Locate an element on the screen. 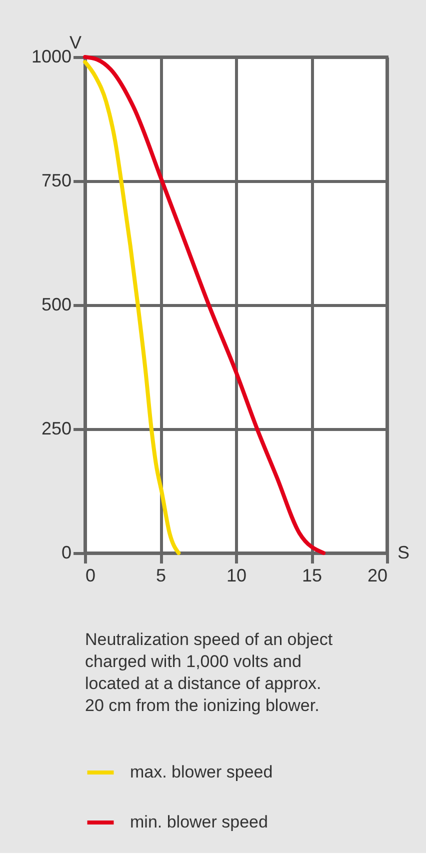 The image size is (426, 857). y-tick-label: 250 is located at coordinates (56, 428).